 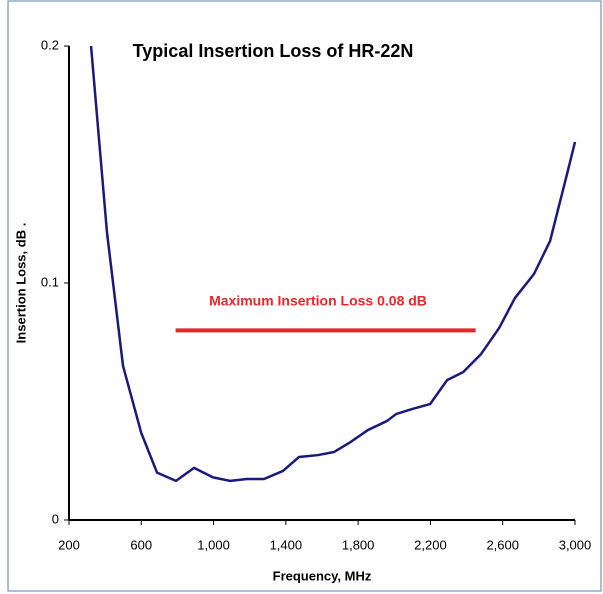 I want to click on y-tick-label: 0.2, so click(x=50, y=44).